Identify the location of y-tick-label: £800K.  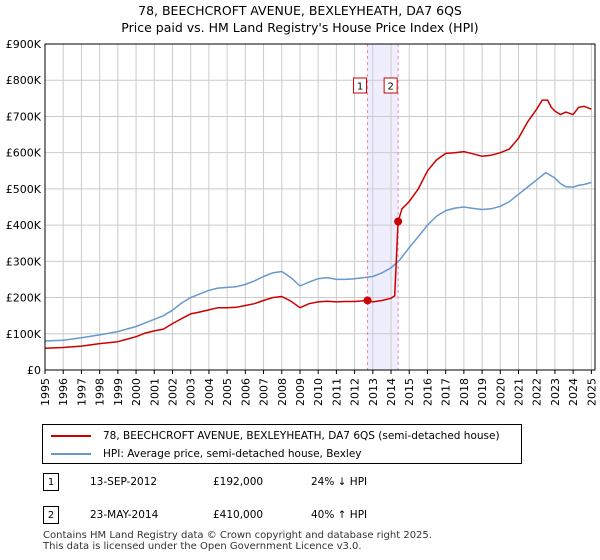
(24, 80).